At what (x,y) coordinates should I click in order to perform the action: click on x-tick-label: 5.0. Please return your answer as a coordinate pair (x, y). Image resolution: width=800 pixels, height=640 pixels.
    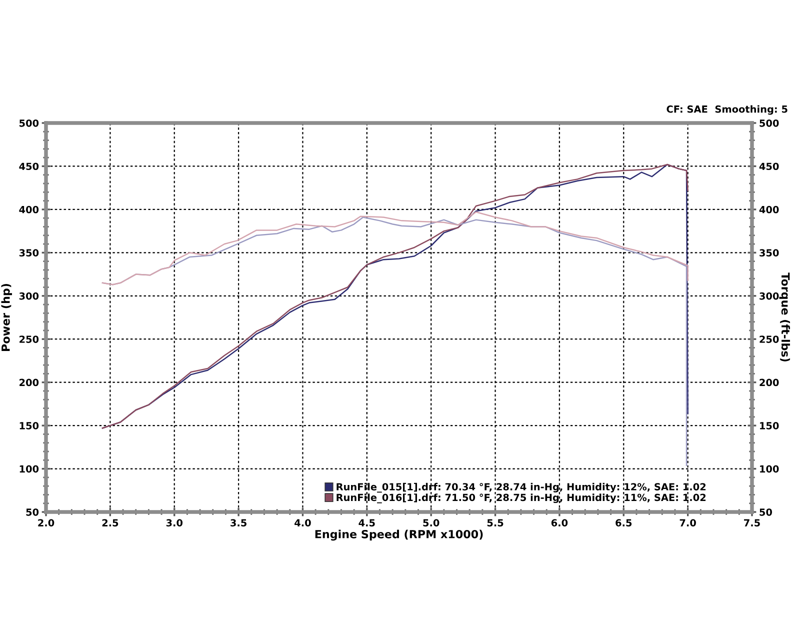
    Looking at the image, I should click on (431, 522).